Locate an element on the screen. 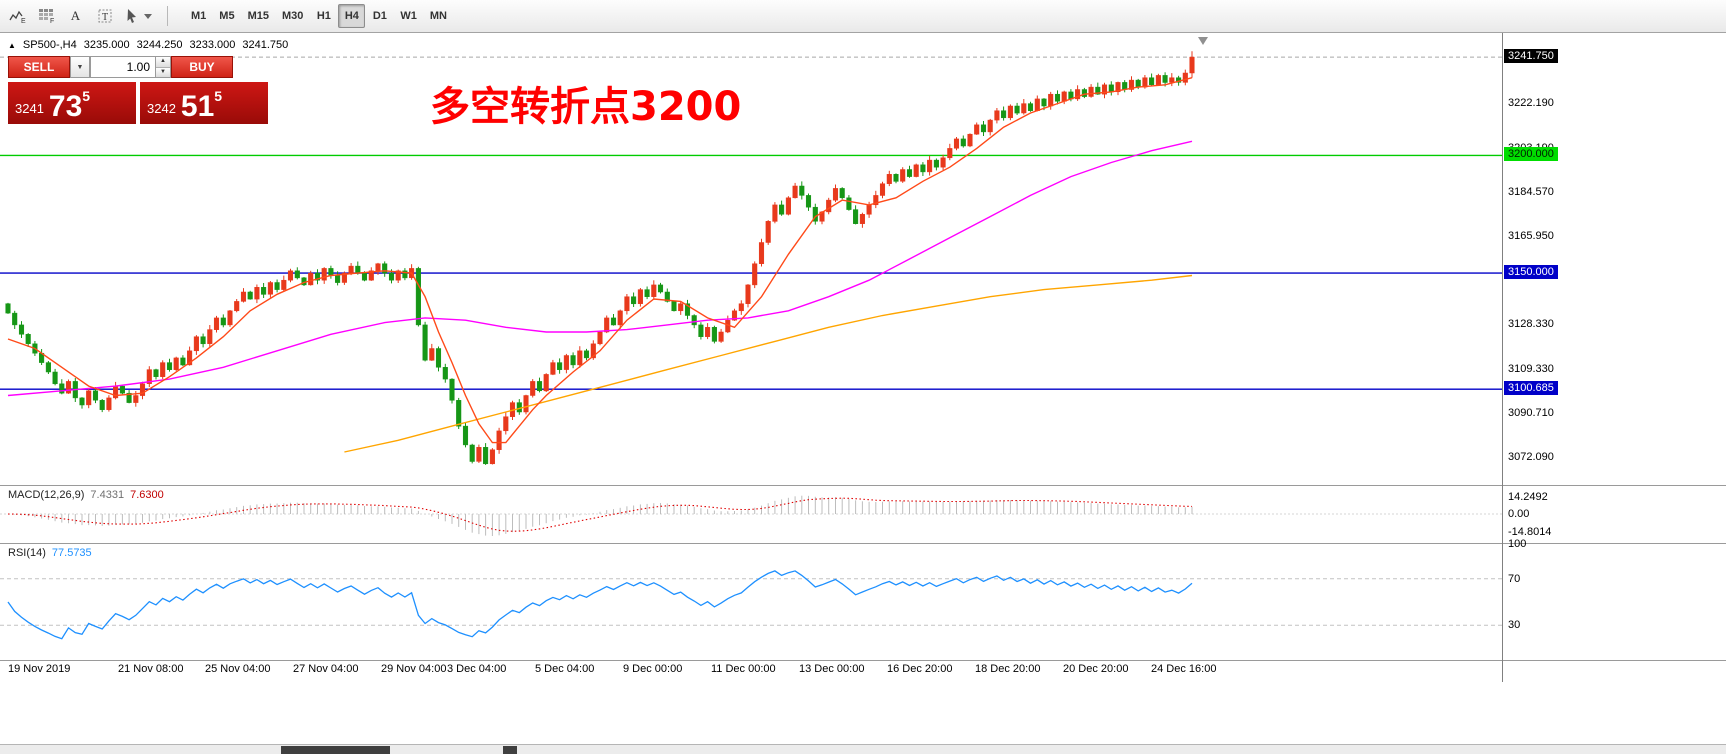  ohlc-high: 3244.250 is located at coordinates (159, 45).